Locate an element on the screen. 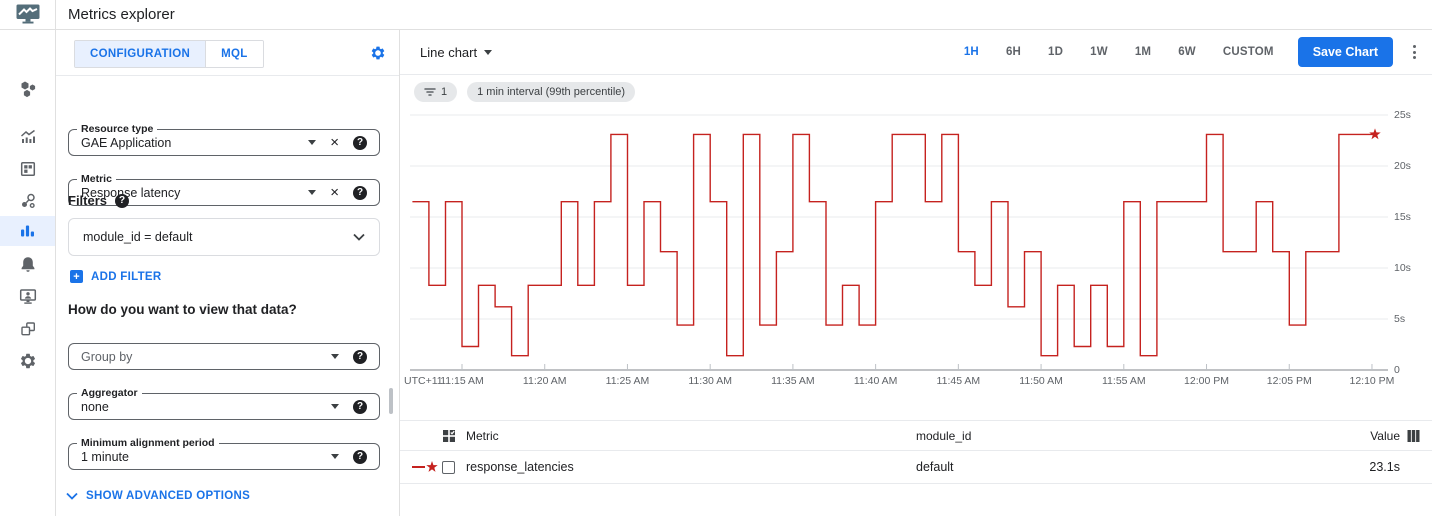  x-axis-tick-label: 11:50 AM is located at coordinates (1041, 381).